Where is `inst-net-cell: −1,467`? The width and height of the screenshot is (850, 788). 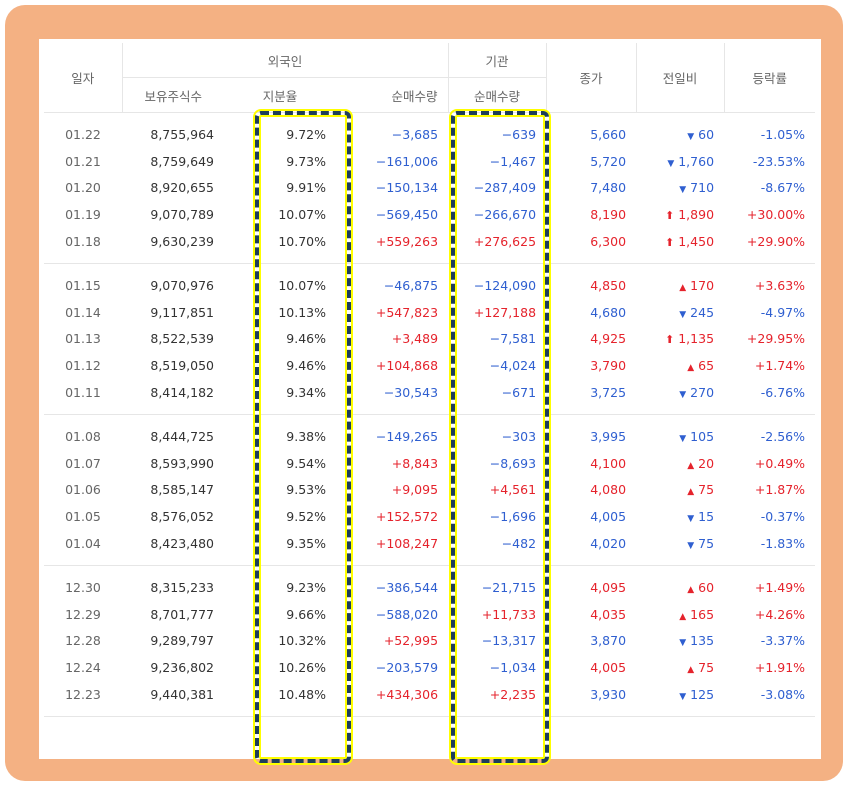 inst-net-cell: −1,467 is located at coordinates (513, 161).